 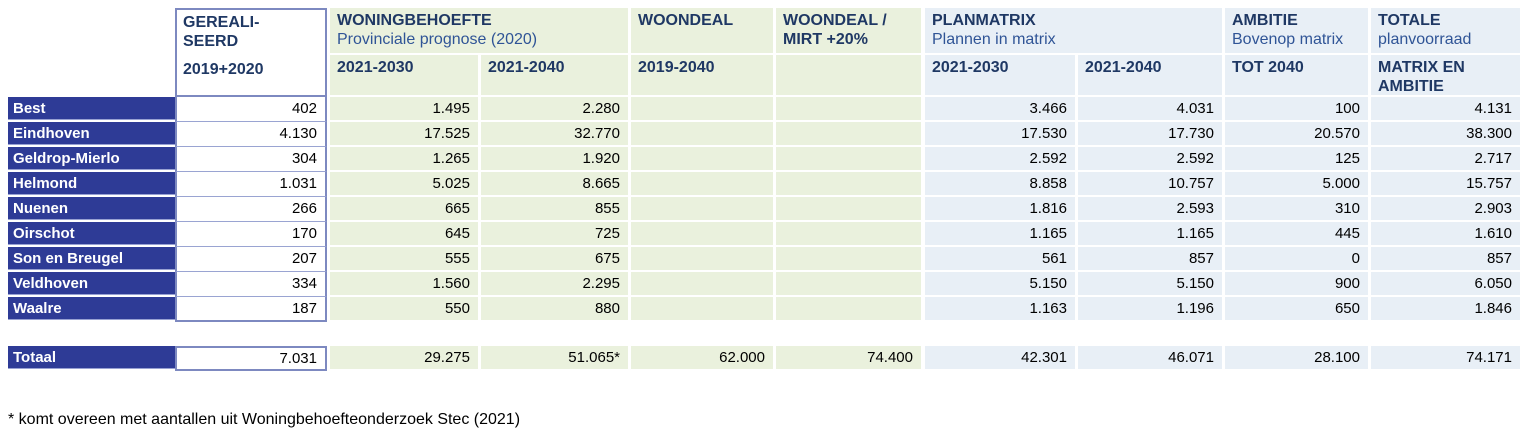 I want to click on header-totale-title: TOTALE, so click(x=1409, y=20).